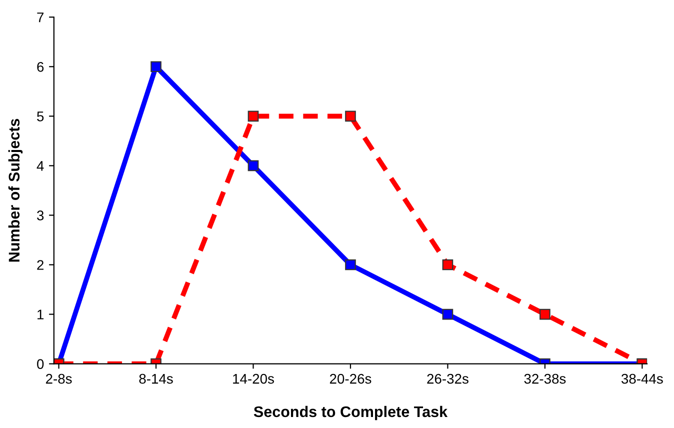  I want to click on y-tick-label: 2, so click(40, 265).